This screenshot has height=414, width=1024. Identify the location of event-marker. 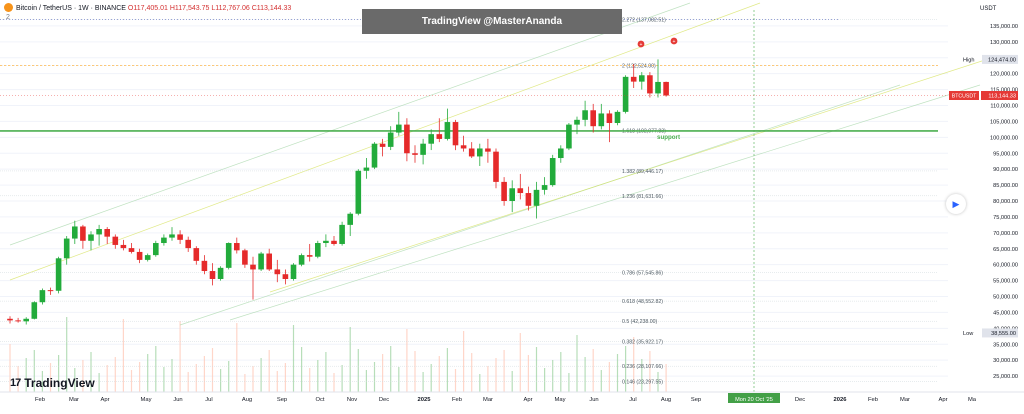
(641, 44).